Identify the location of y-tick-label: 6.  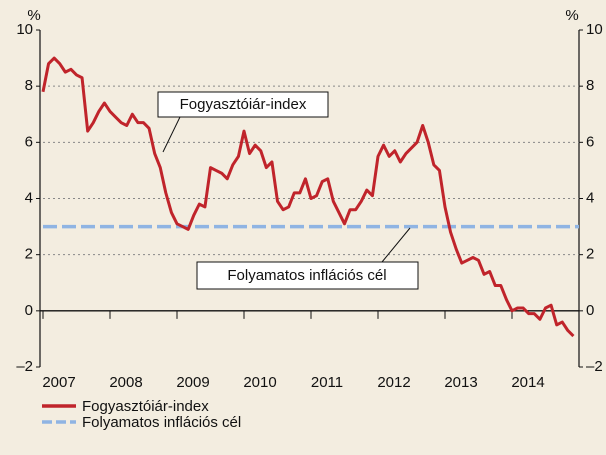
(29, 141).